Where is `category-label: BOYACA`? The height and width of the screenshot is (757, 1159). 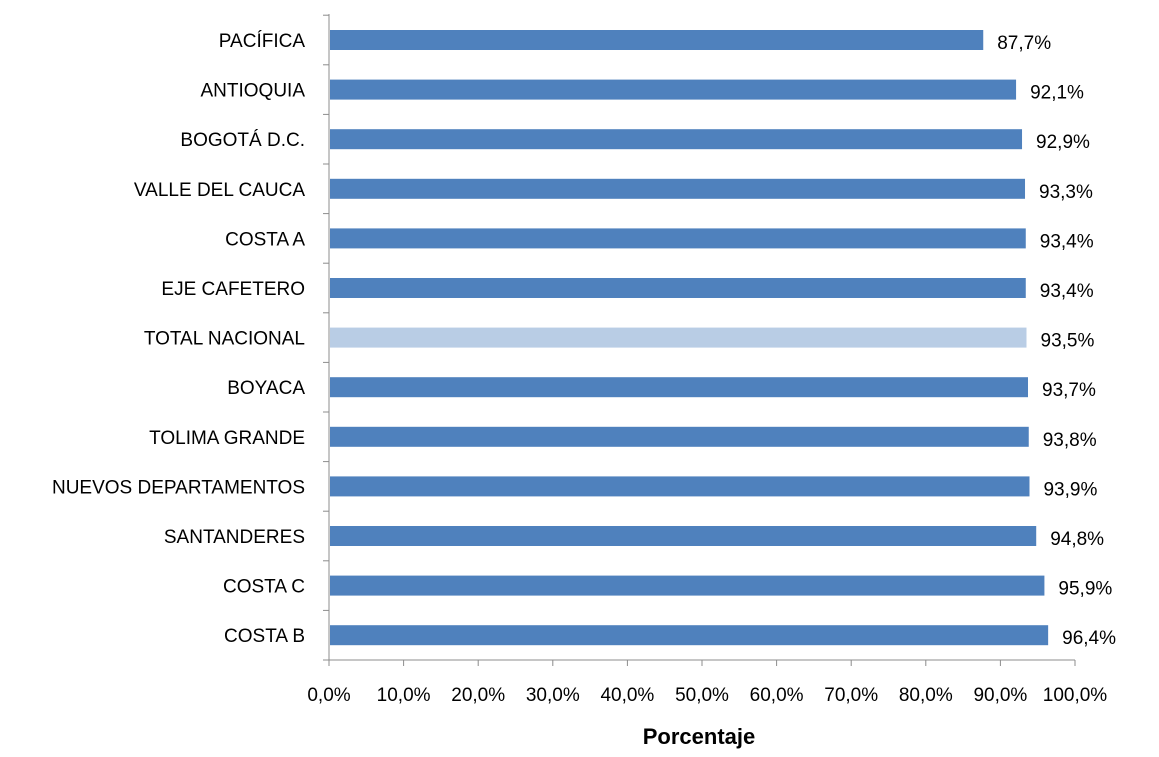
category-label: BOYACA is located at coordinates (266, 388).